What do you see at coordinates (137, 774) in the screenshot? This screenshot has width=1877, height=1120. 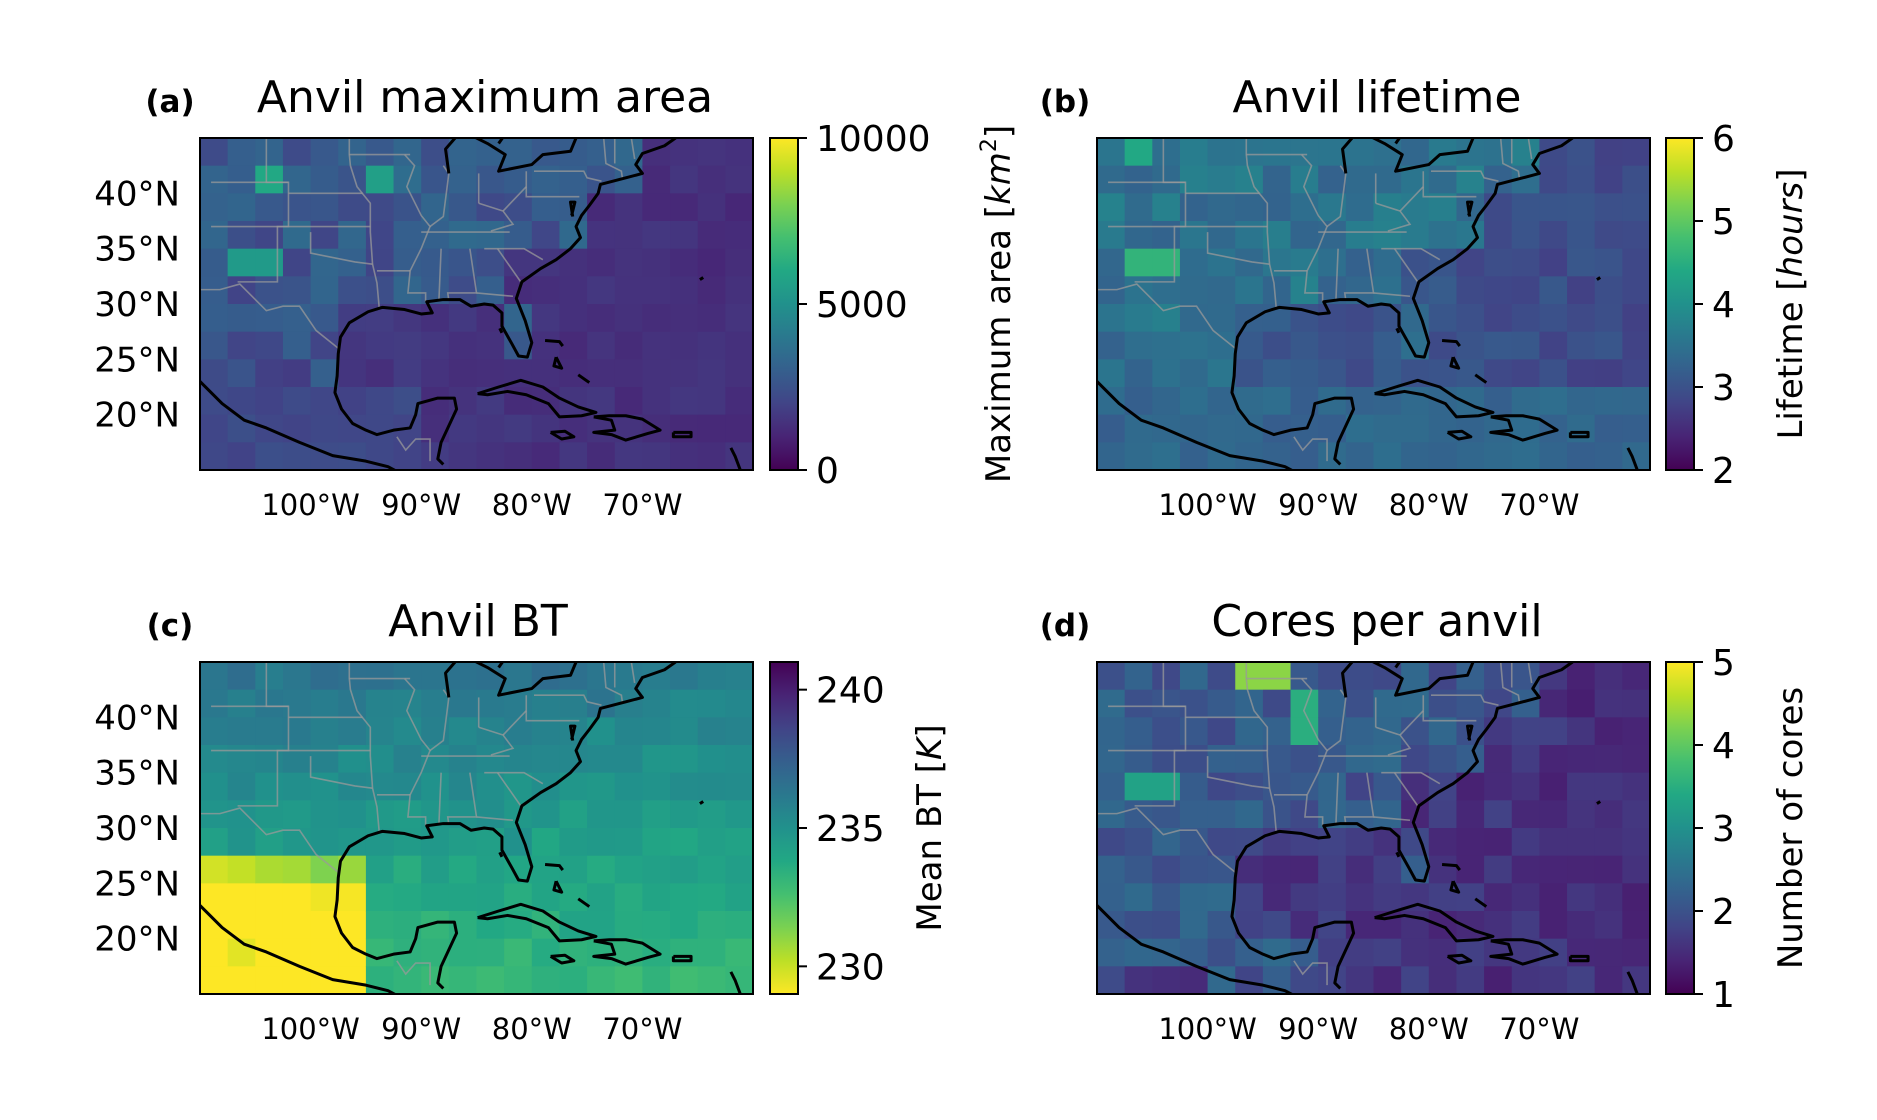 I see `lat-label: 35°N` at bounding box center [137, 774].